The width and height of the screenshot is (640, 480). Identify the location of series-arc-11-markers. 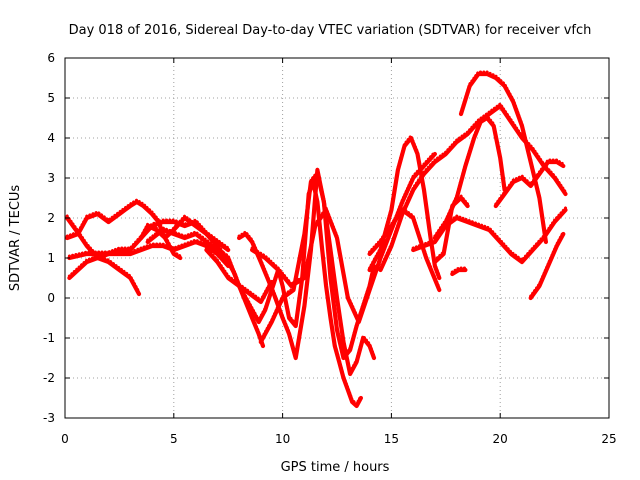
(404, 205).